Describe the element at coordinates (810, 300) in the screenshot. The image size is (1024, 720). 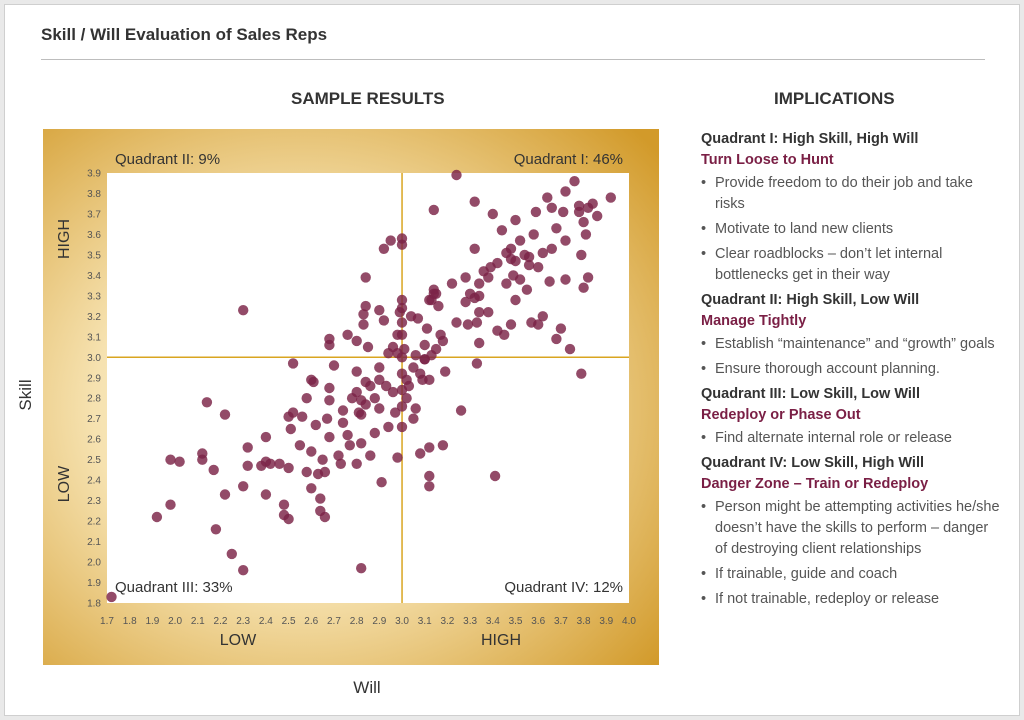
I see `implication-title: Quadrant II: High Skill, Low Will` at that location.